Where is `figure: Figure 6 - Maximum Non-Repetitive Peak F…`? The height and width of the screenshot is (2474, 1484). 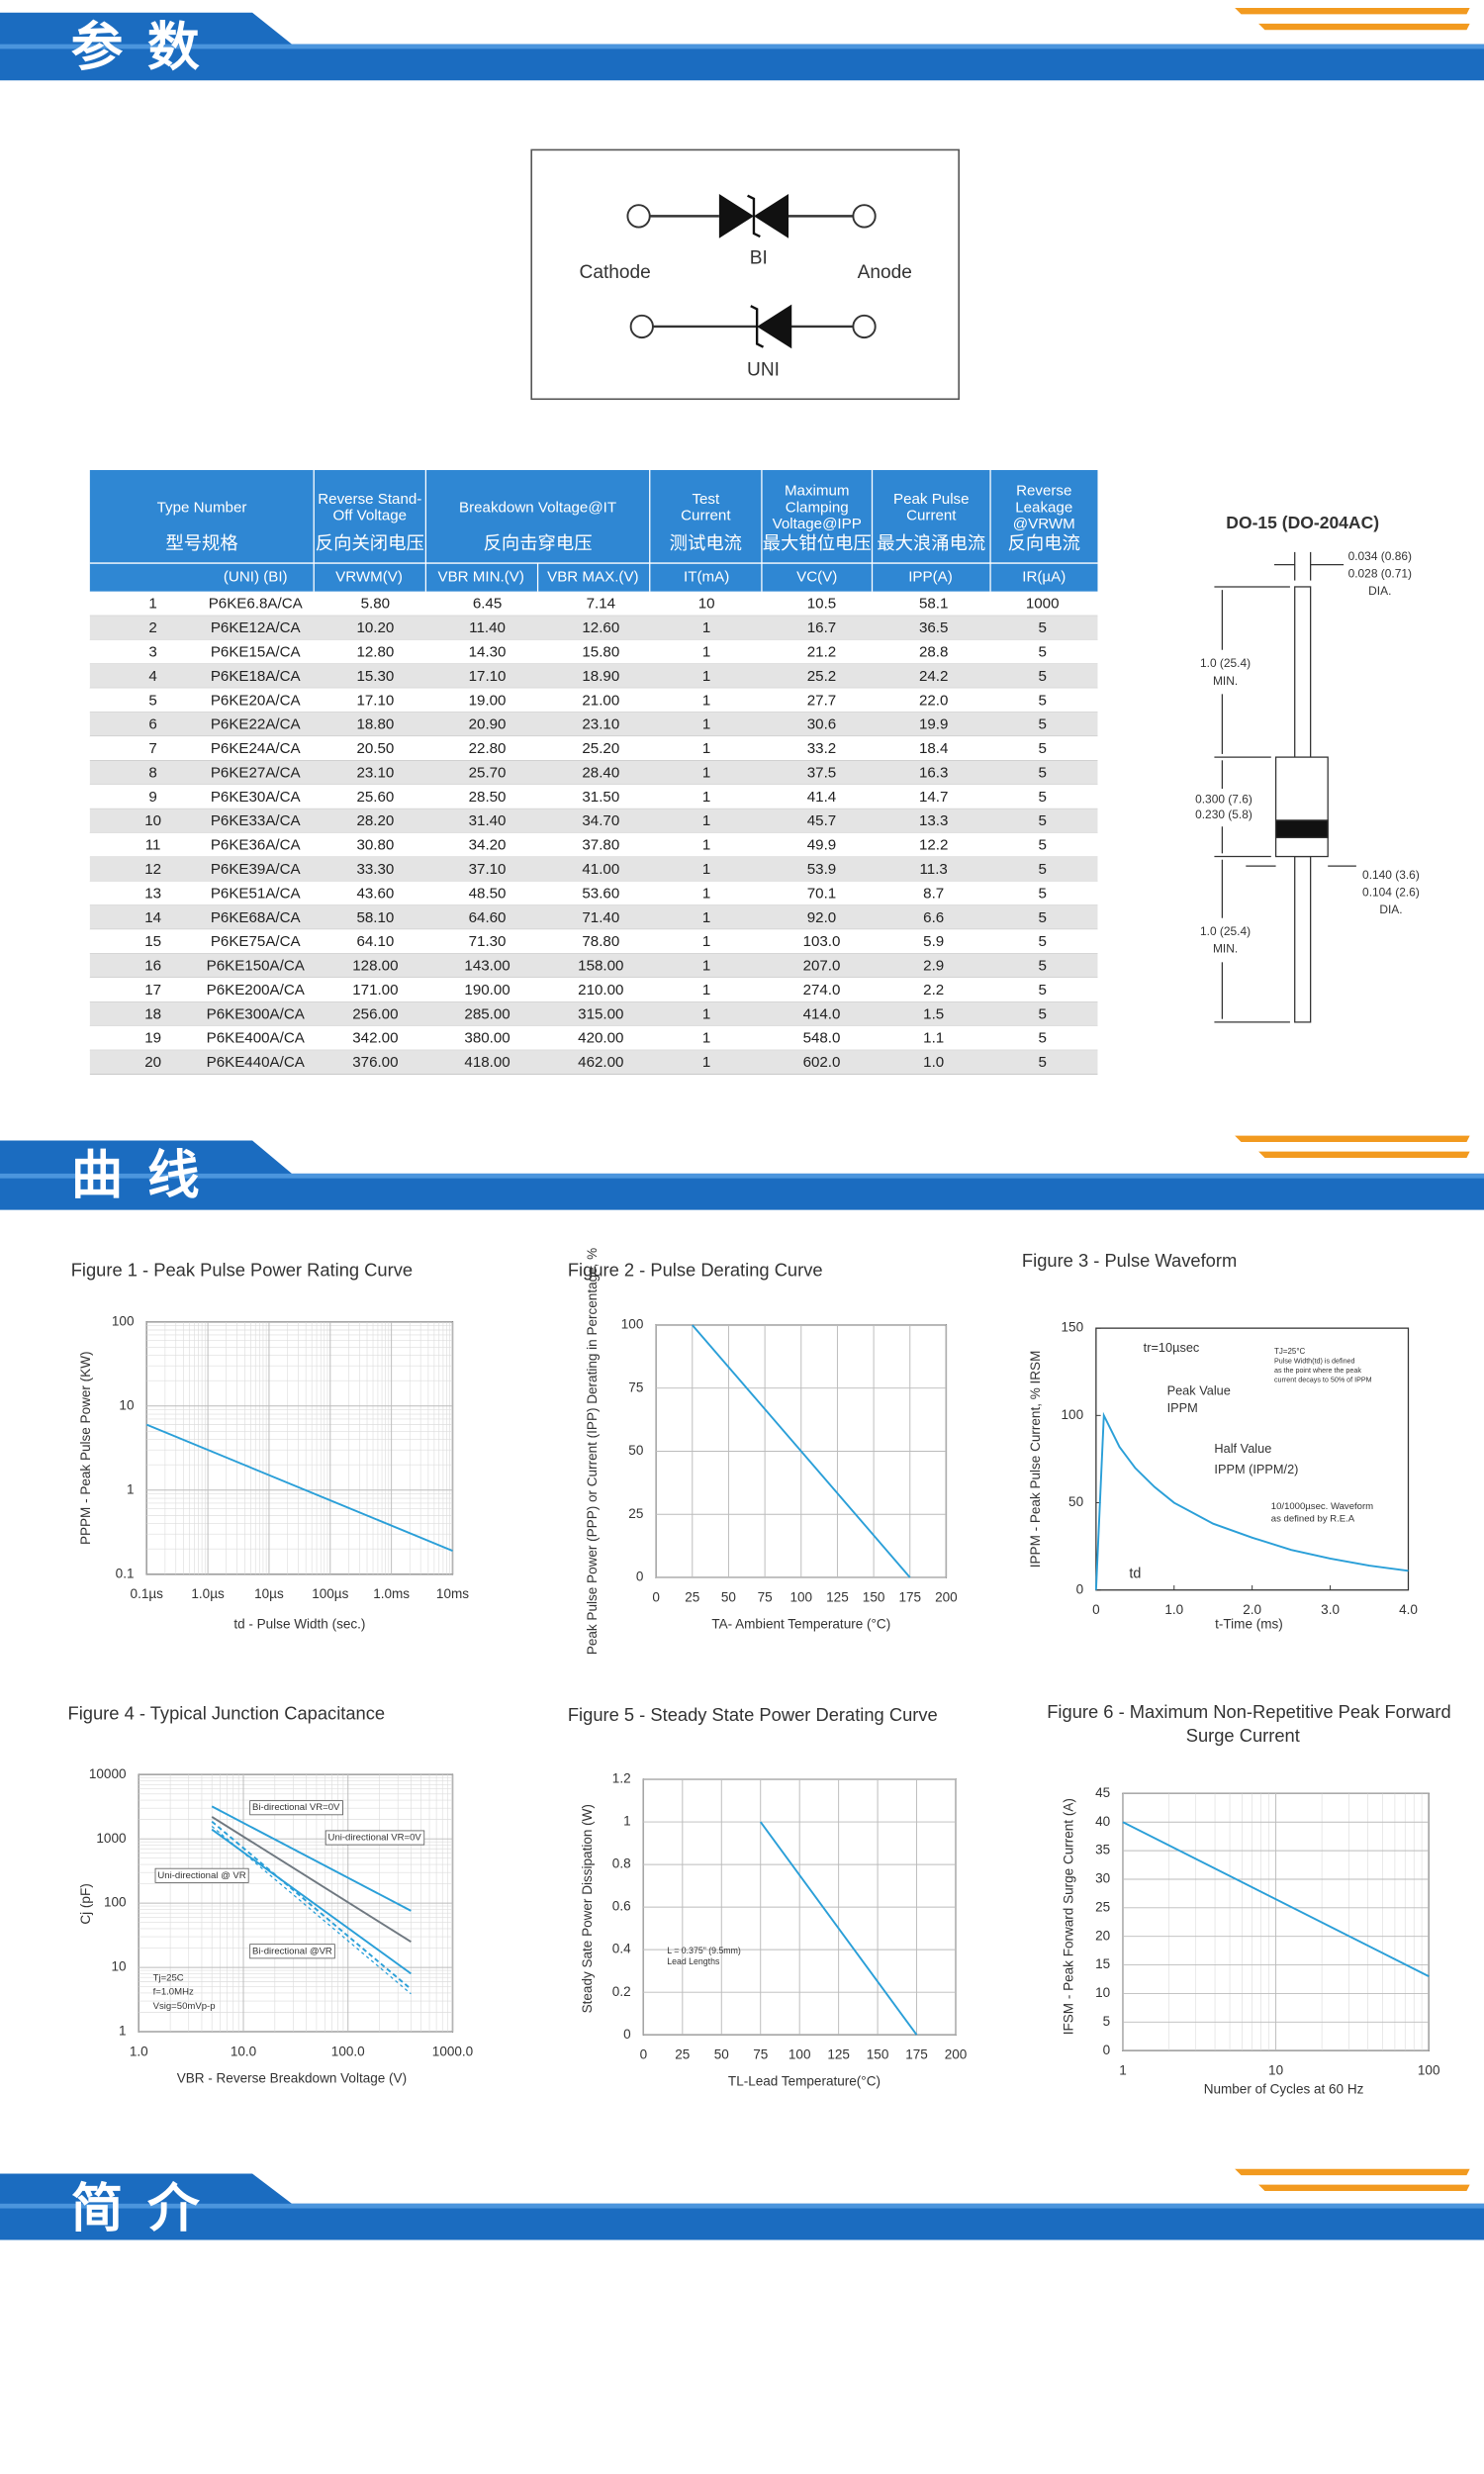 figure: Figure 6 - Maximum Non-Repetitive Peak F… is located at coordinates (1248, 1899).